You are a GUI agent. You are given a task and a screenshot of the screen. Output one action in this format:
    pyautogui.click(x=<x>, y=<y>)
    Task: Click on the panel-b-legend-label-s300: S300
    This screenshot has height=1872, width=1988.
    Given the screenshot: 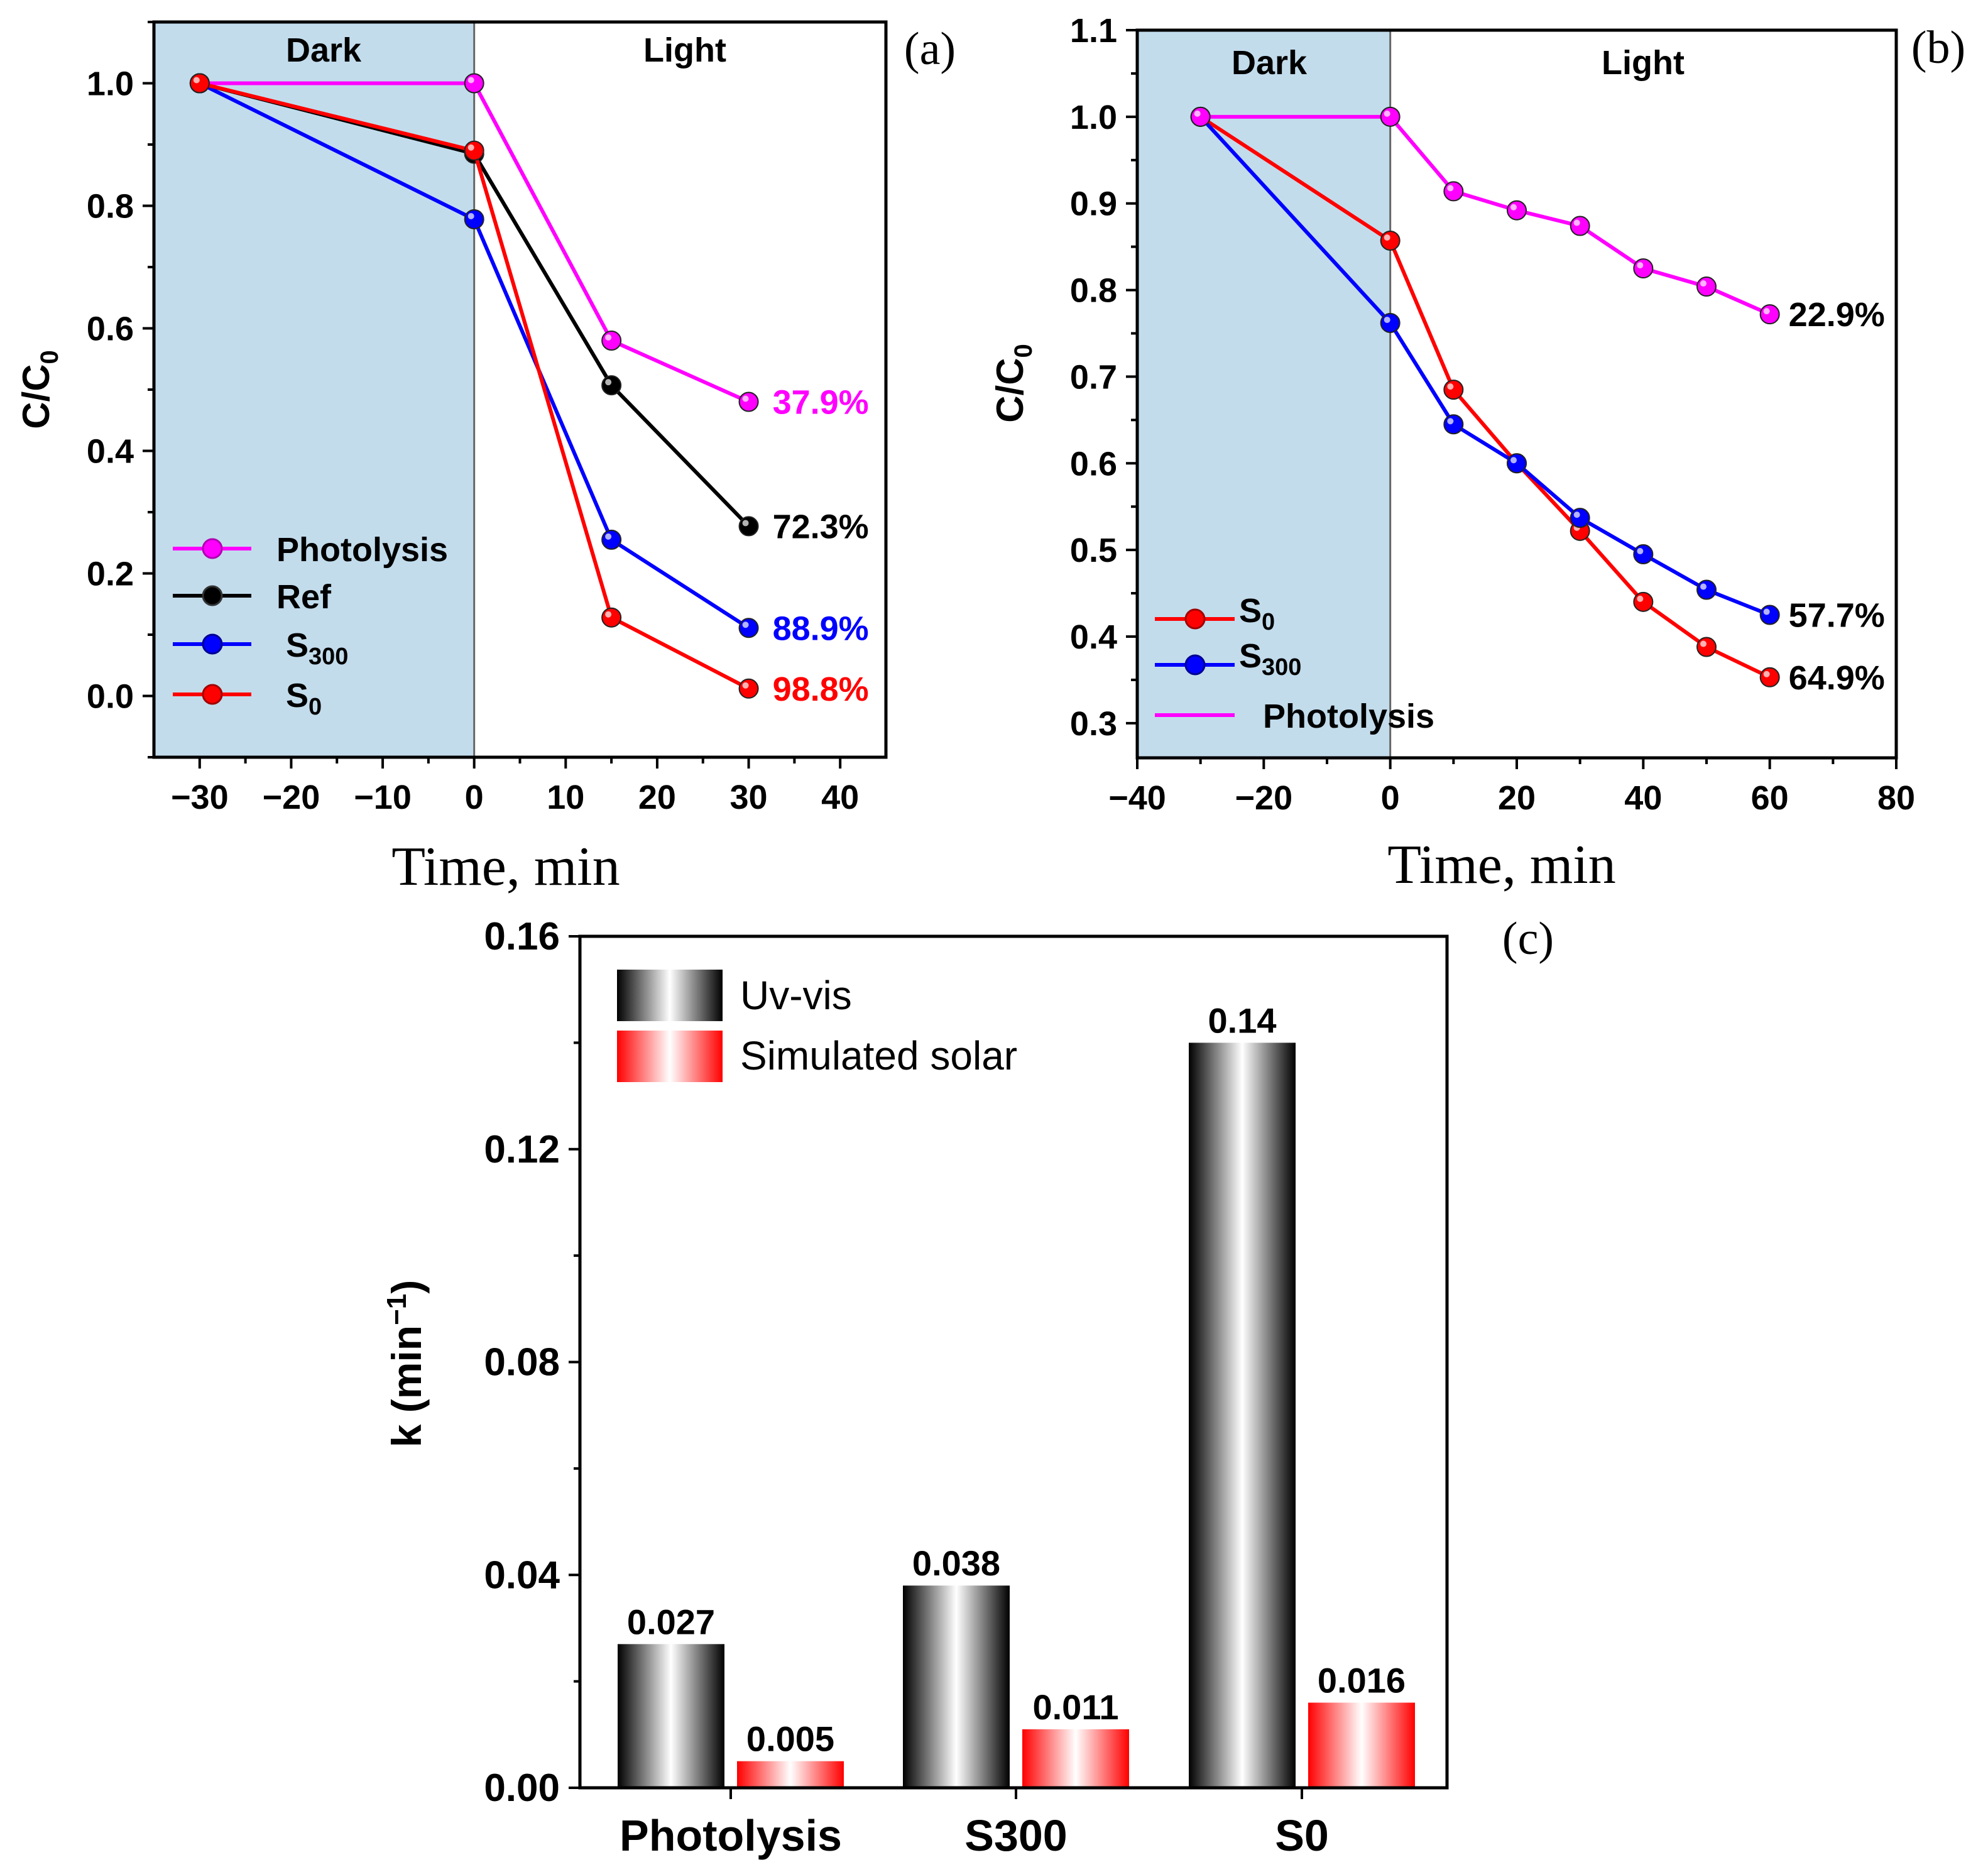 What is the action you would take?
    pyautogui.click(x=1270, y=659)
    